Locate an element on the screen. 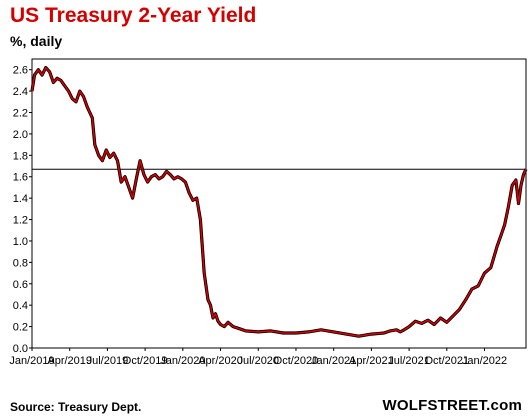 This screenshot has height=419, width=532. y-tick-label: 1.2 is located at coordinates (20, 221).